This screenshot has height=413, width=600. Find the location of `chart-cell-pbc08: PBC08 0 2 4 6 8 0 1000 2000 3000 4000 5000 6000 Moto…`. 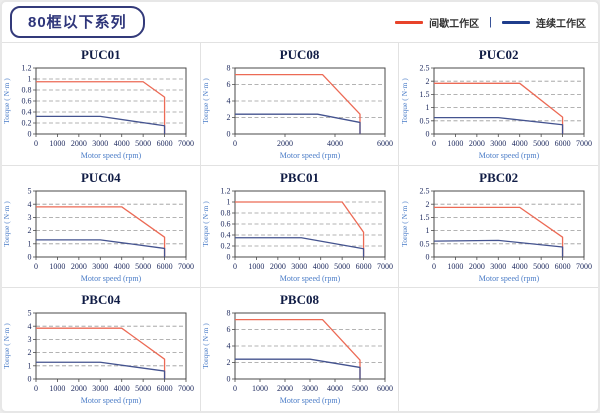

chart-cell-pbc08: PBC08 0 2 4 6 8 0 1000 2000 3000 4000 5000 6000 Moto… is located at coordinates (300, 349).